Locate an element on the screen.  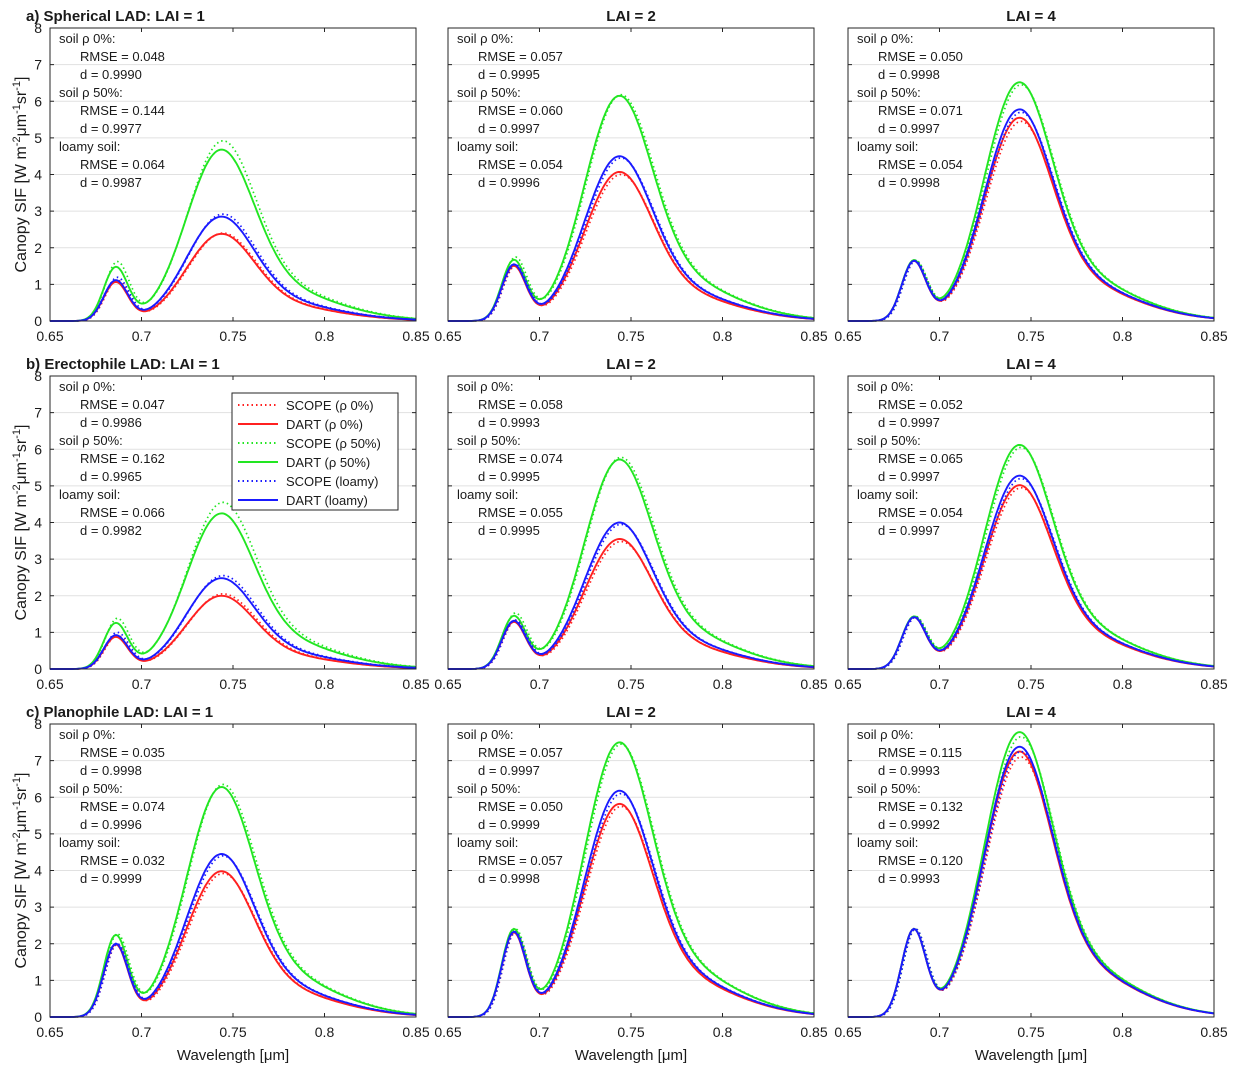
stats-d: d = 0.9993 is located at coordinates (909, 878).